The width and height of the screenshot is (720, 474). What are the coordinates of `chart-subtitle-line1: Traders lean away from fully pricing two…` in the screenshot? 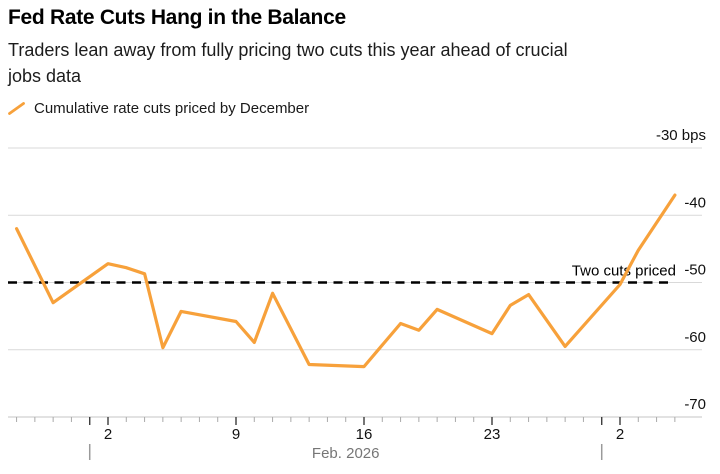 It's located at (288, 50).